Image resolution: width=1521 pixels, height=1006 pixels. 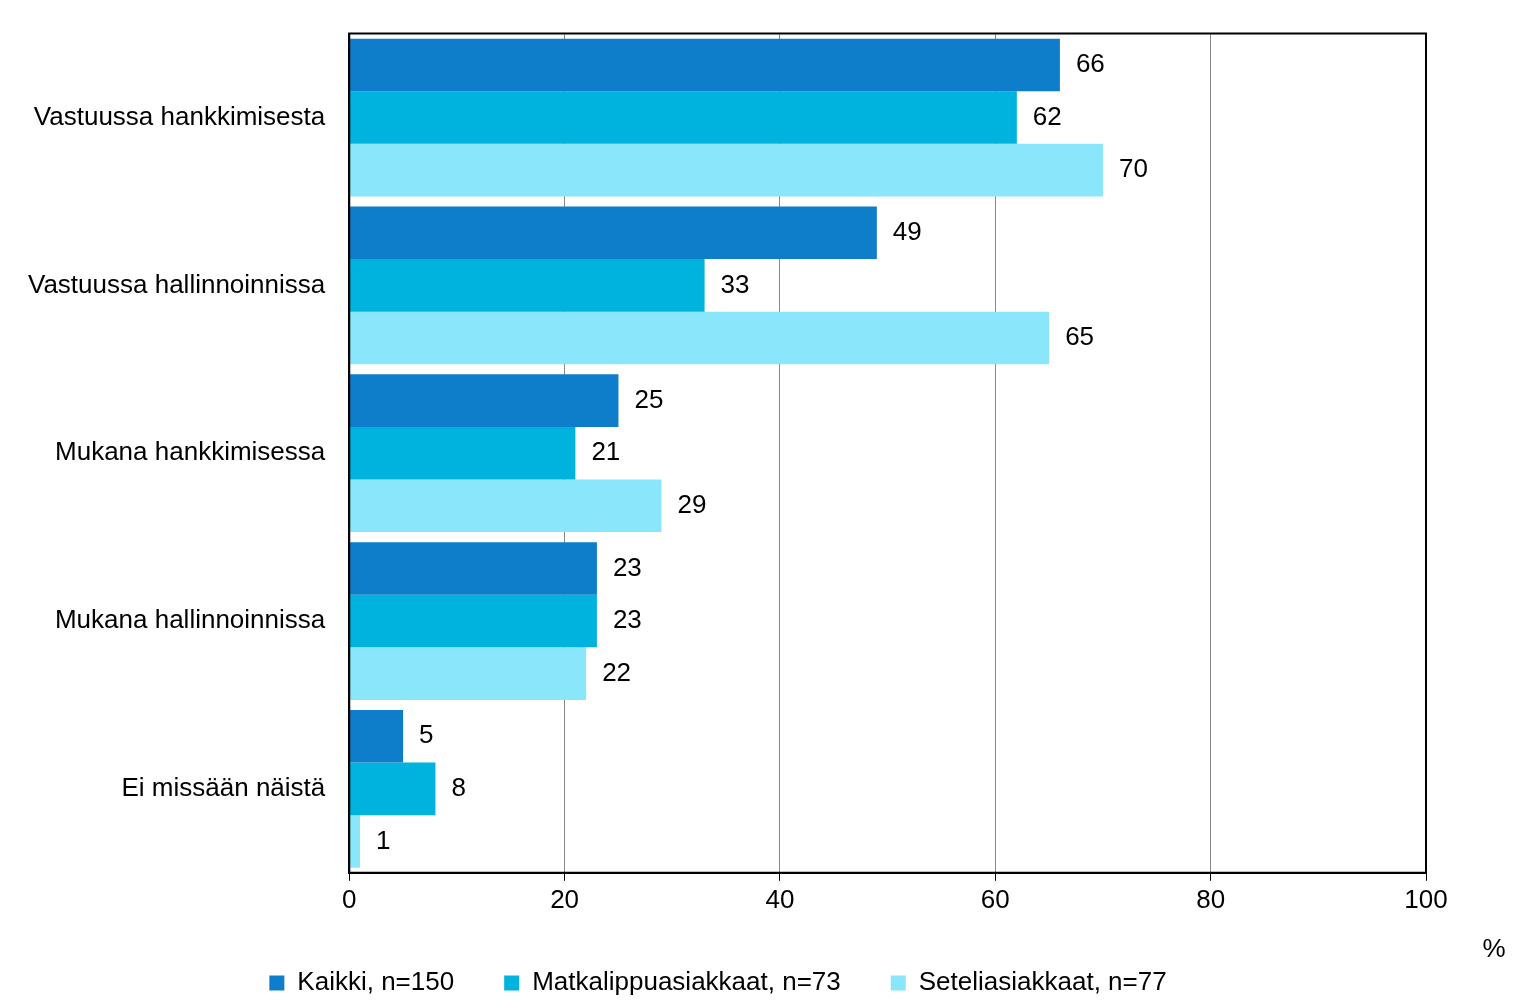 What do you see at coordinates (617, 671) in the screenshot?
I see `data-label: 22` at bounding box center [617, 671].